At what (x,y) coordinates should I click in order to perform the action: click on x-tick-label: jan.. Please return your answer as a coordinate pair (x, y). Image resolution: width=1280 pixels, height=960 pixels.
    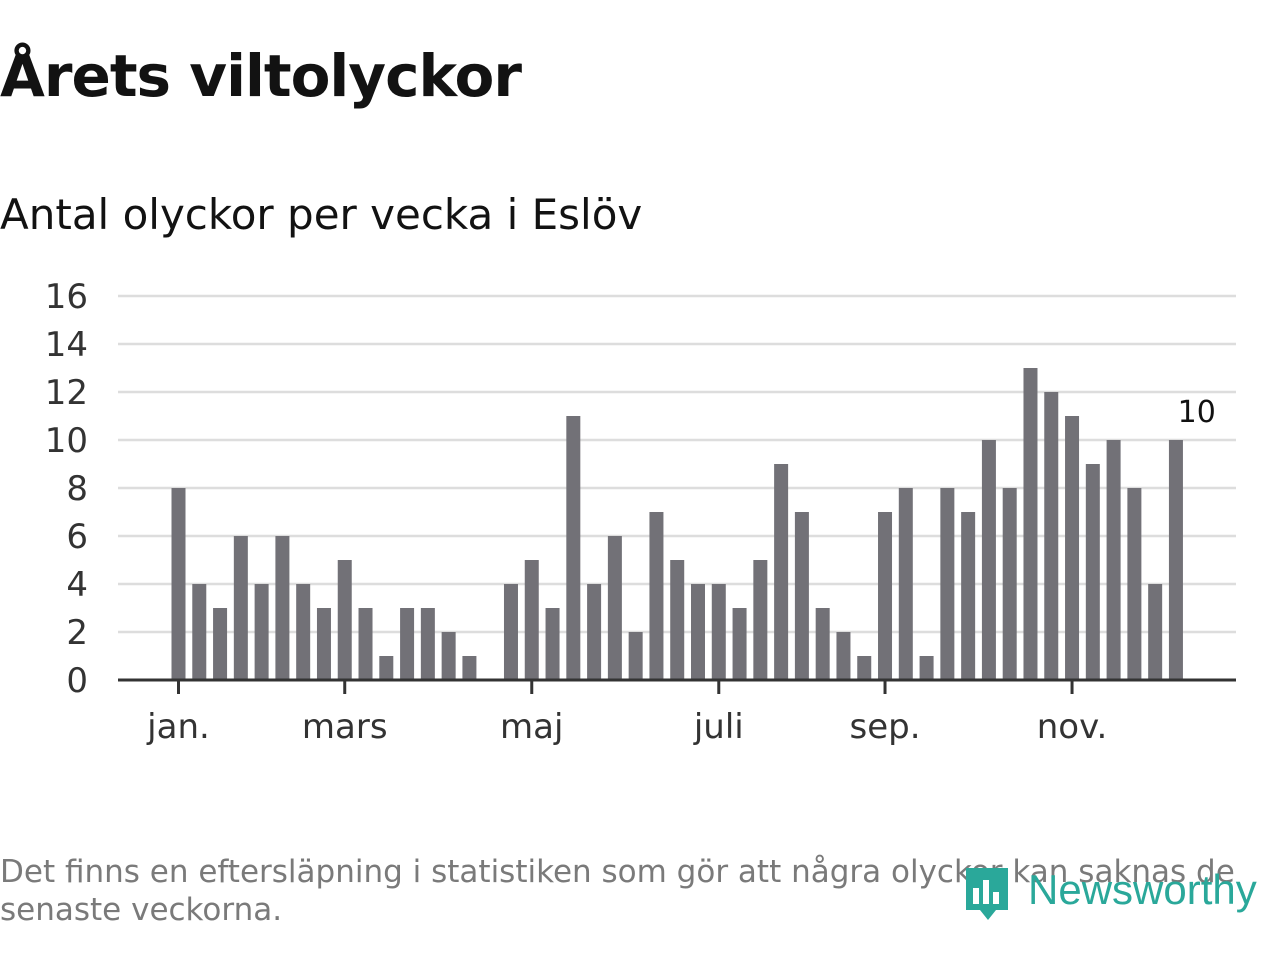
    Looking at the image, I should click on (178, 727).